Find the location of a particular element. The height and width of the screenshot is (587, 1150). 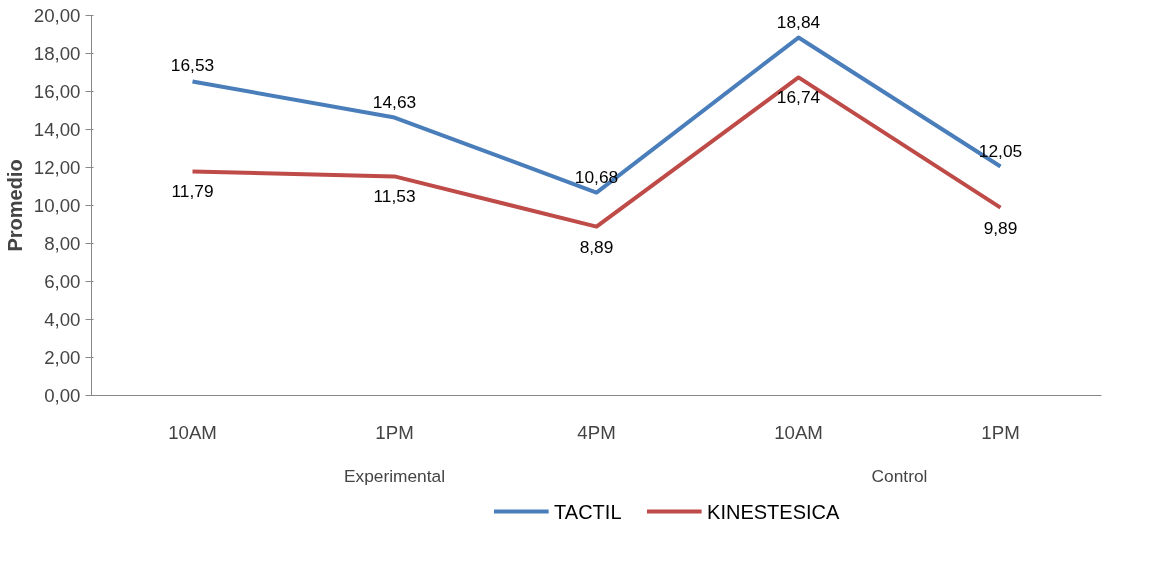

y-axis-title: Promedio is located at coordinates (14, 205).